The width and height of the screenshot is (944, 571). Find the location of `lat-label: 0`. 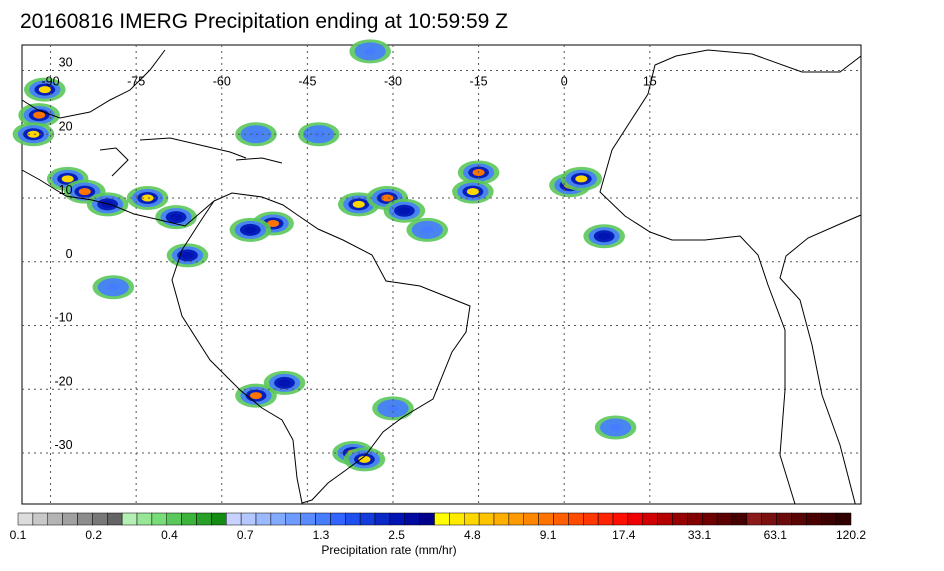

lat-label: 0 is located at coordinates (69, 254).